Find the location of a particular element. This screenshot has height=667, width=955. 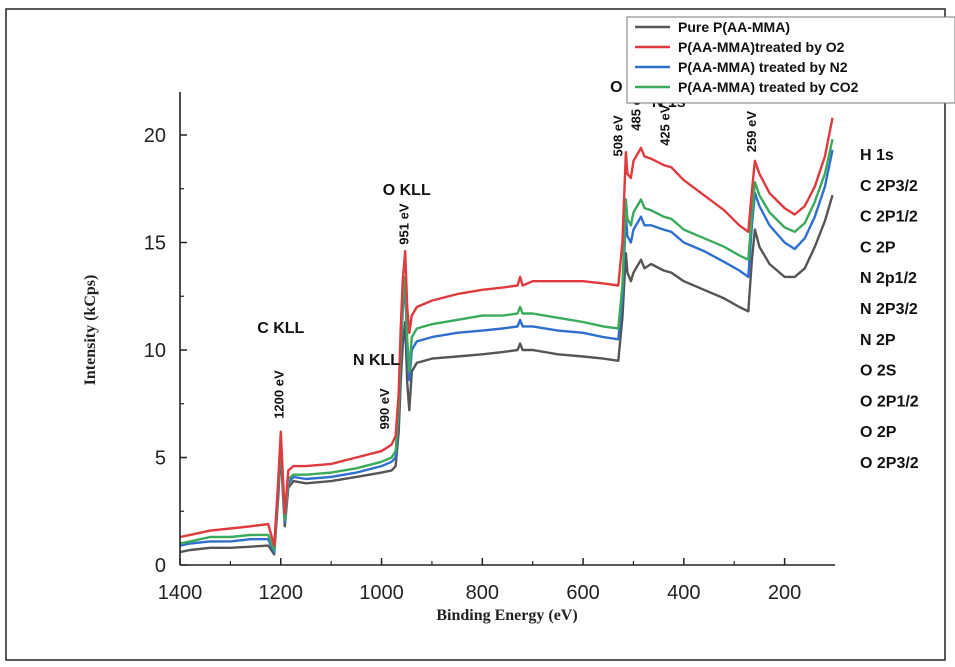

y-ticks: 0 5 10 15 20 is located at coordinates (165, 351).